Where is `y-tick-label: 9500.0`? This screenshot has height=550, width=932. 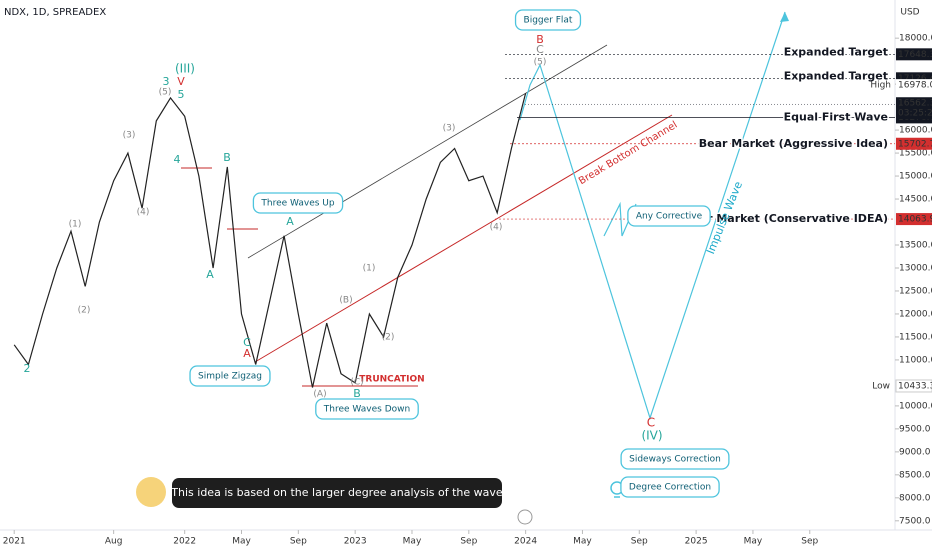 y-tick-label: 9500.0 is located at coordinates (915, 429).